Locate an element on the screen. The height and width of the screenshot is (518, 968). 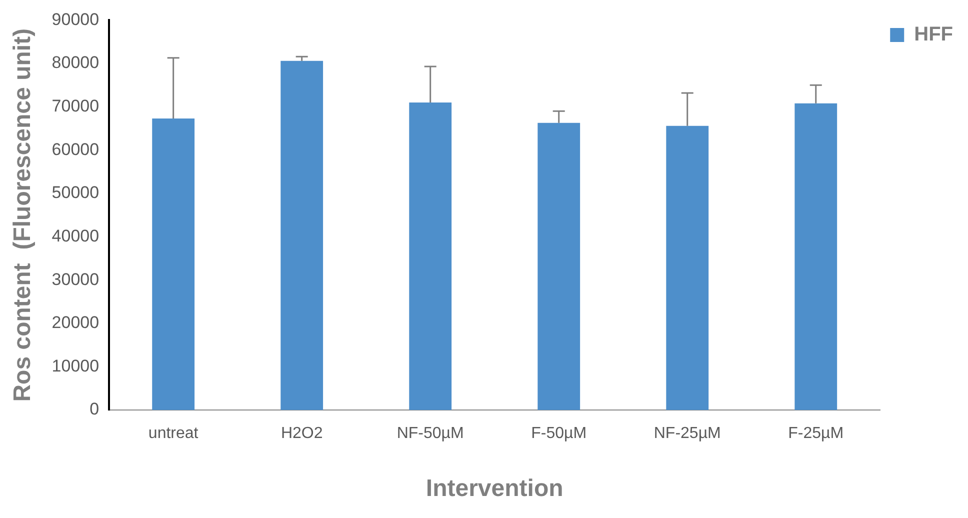
y-tick-label: 0 is located at coordinates (95, 409).